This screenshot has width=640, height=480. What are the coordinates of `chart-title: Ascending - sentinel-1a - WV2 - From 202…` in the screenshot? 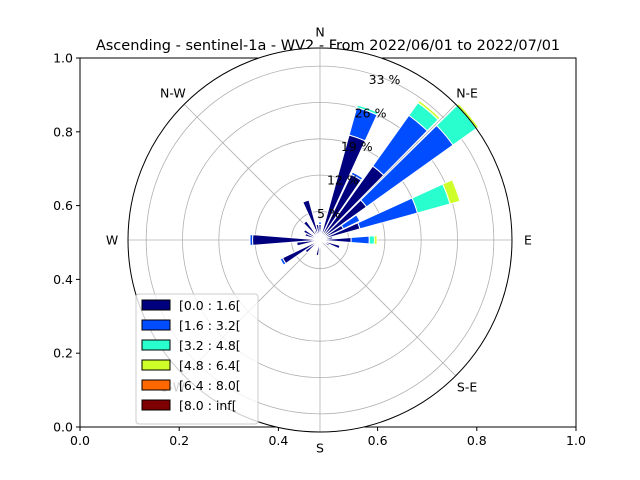 It's located at (328, 46).